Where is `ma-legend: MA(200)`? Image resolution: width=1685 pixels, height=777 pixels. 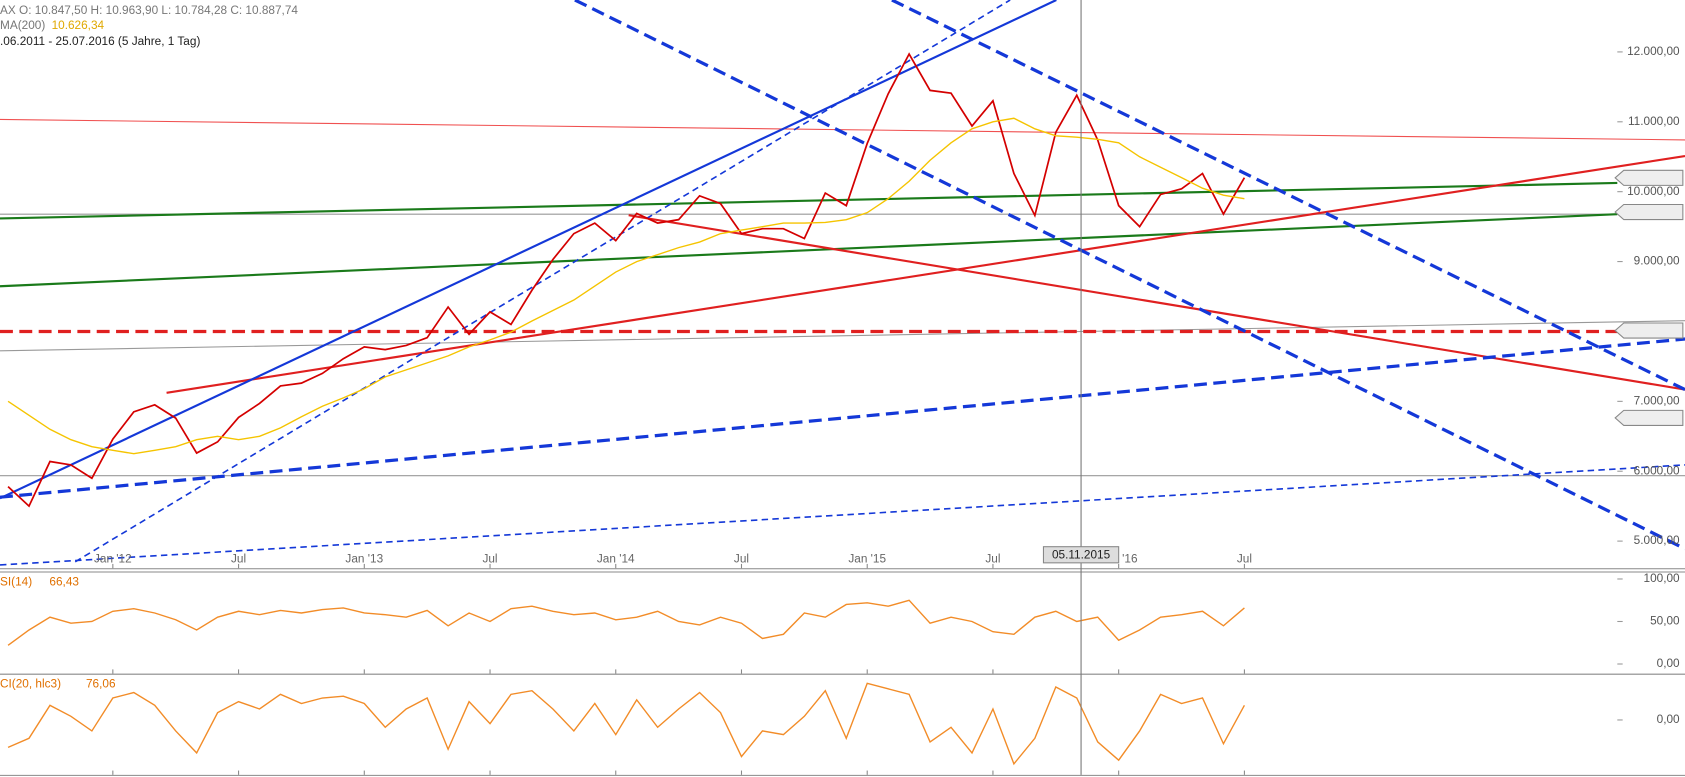 ma-legend: MA(200) is located at coordinates (22, 25).